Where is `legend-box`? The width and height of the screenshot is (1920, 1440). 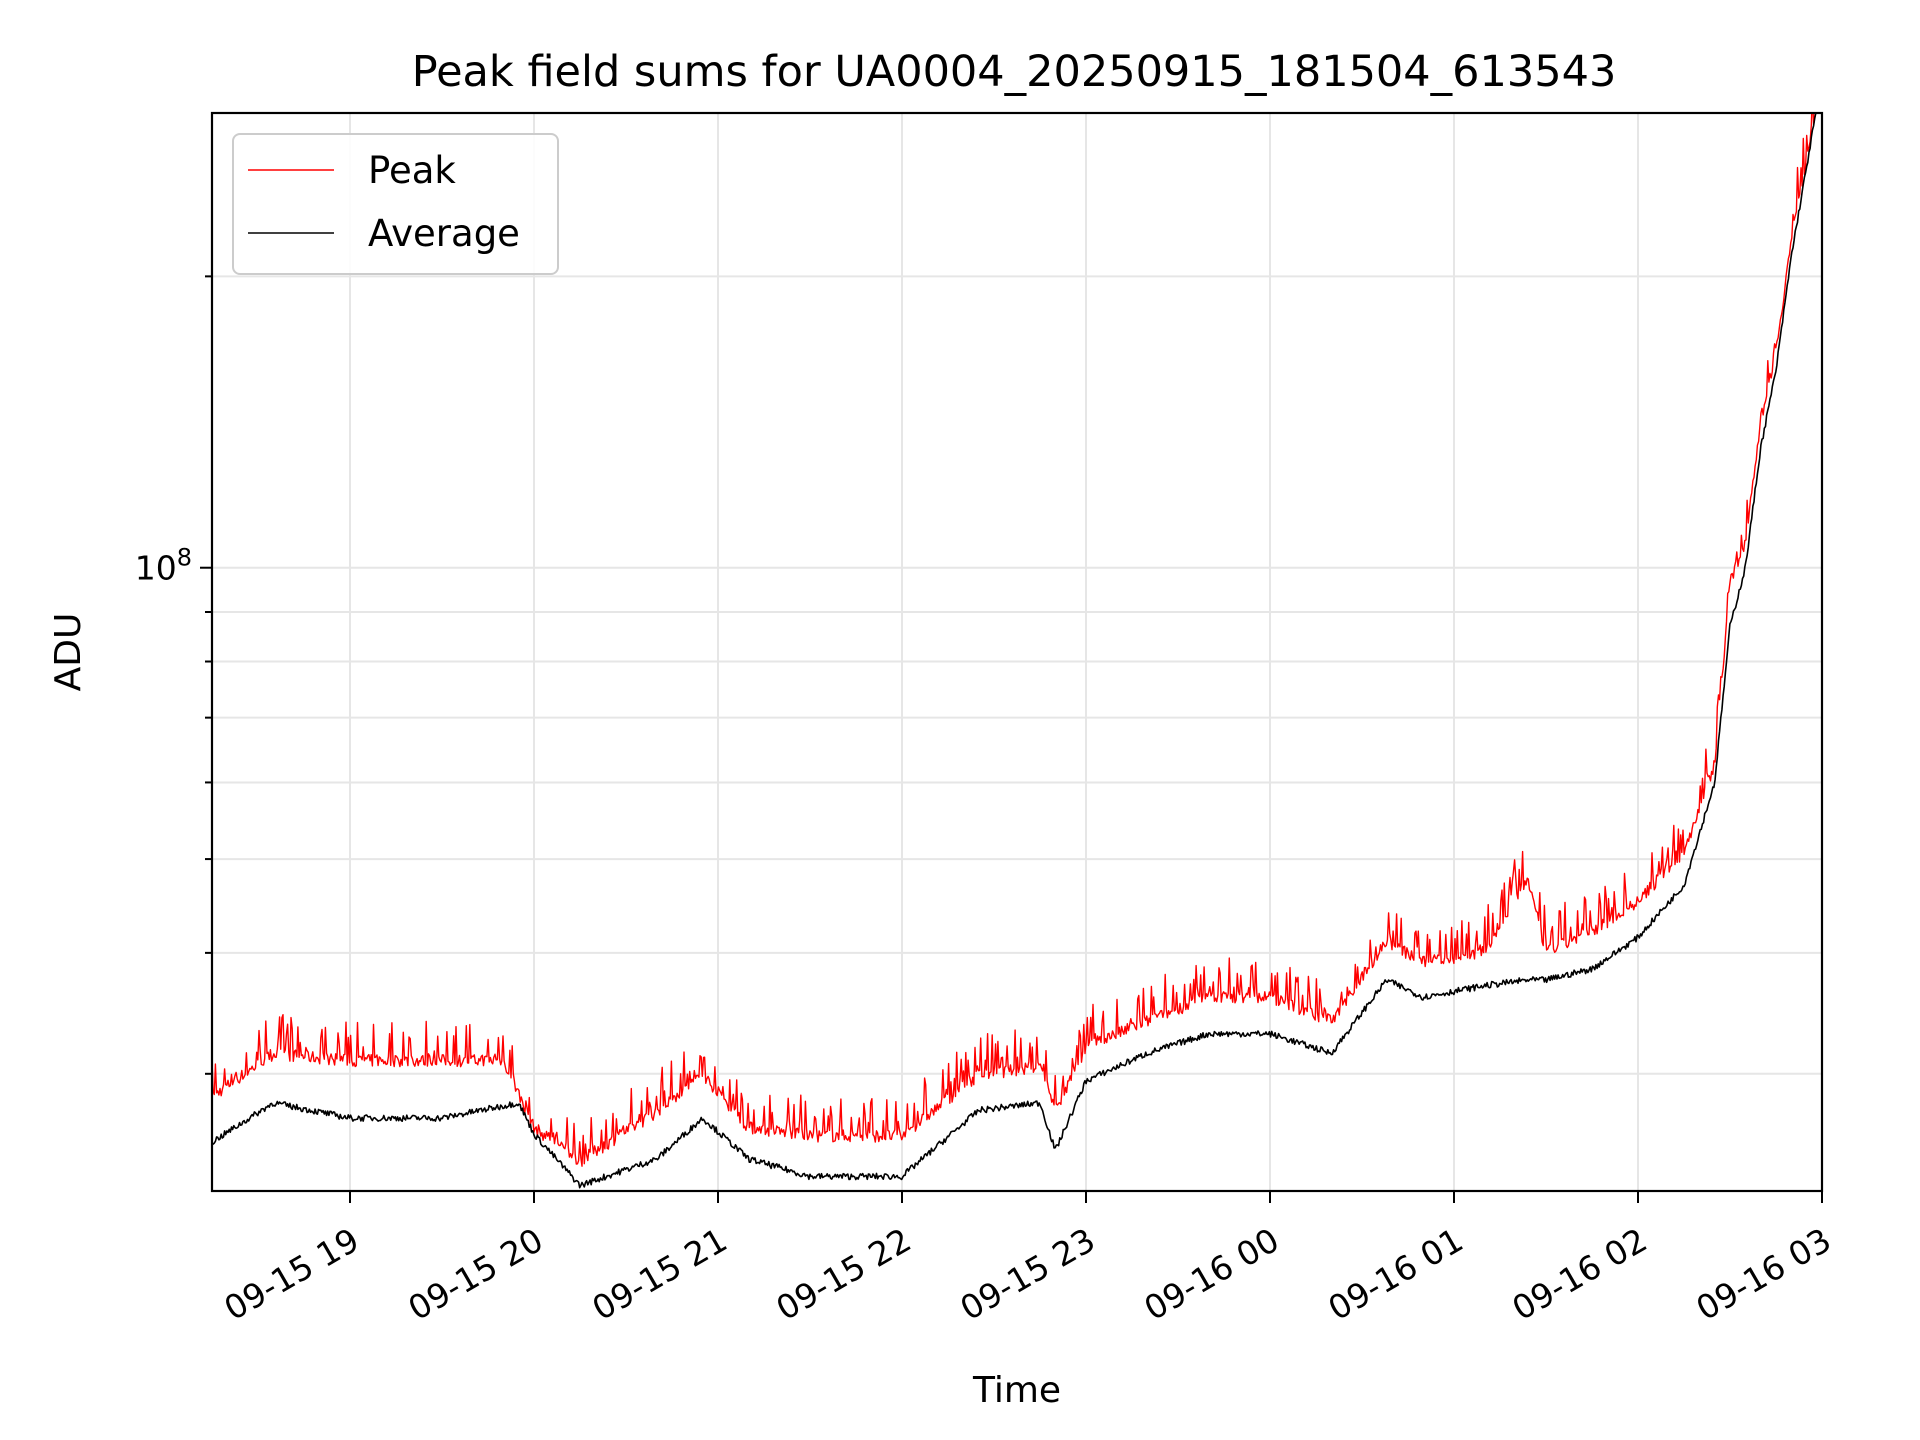 legend-box is located at coordinates (395, 204).